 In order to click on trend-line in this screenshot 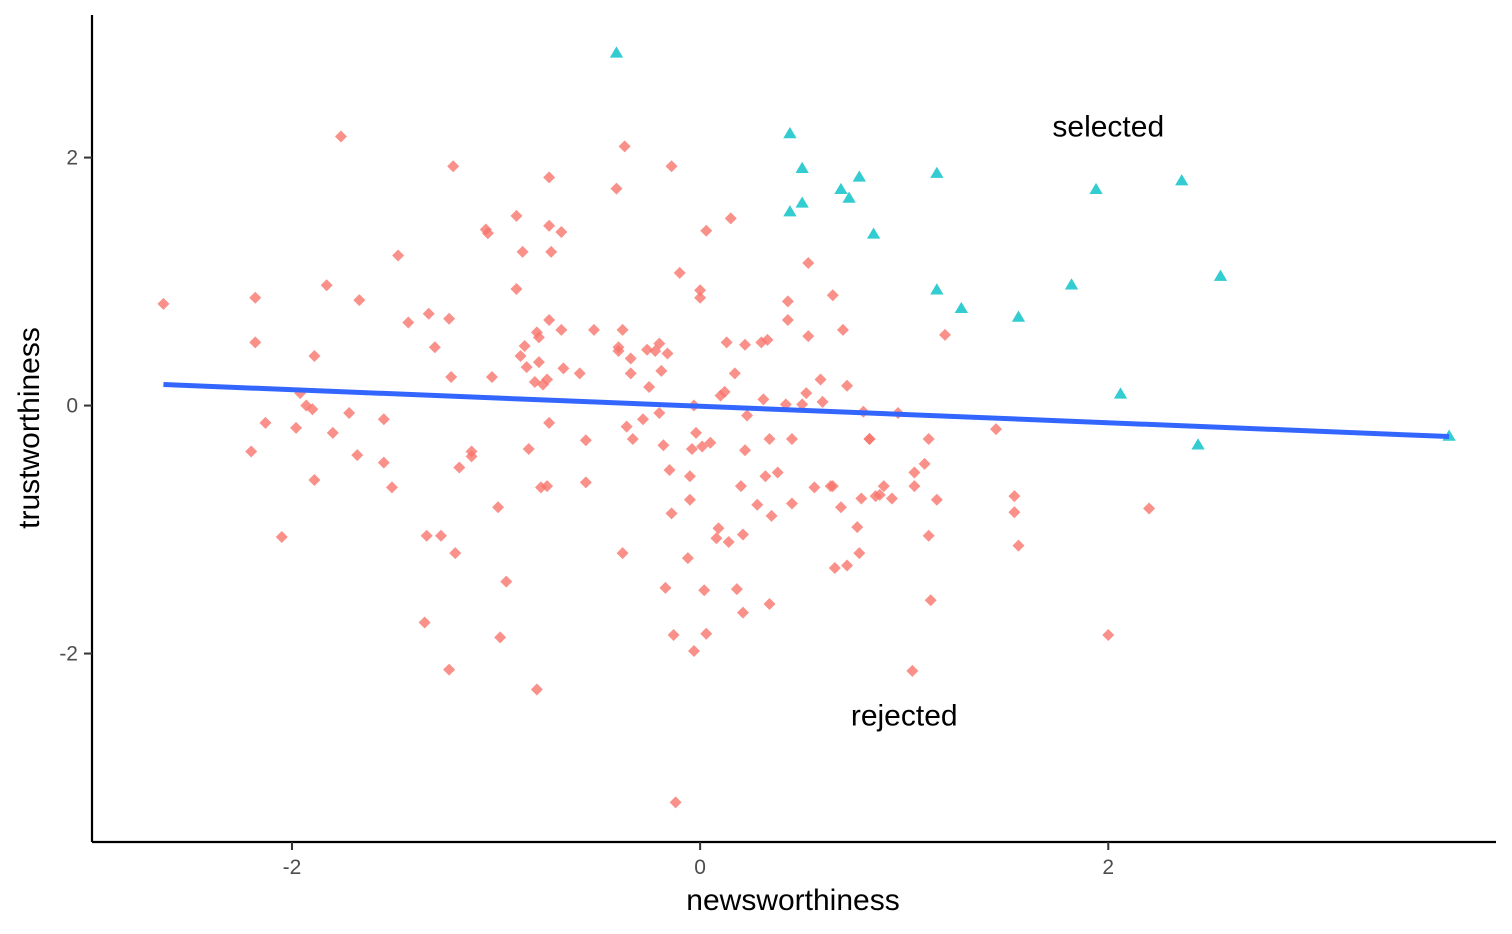, I will do `click(806, 410)`.